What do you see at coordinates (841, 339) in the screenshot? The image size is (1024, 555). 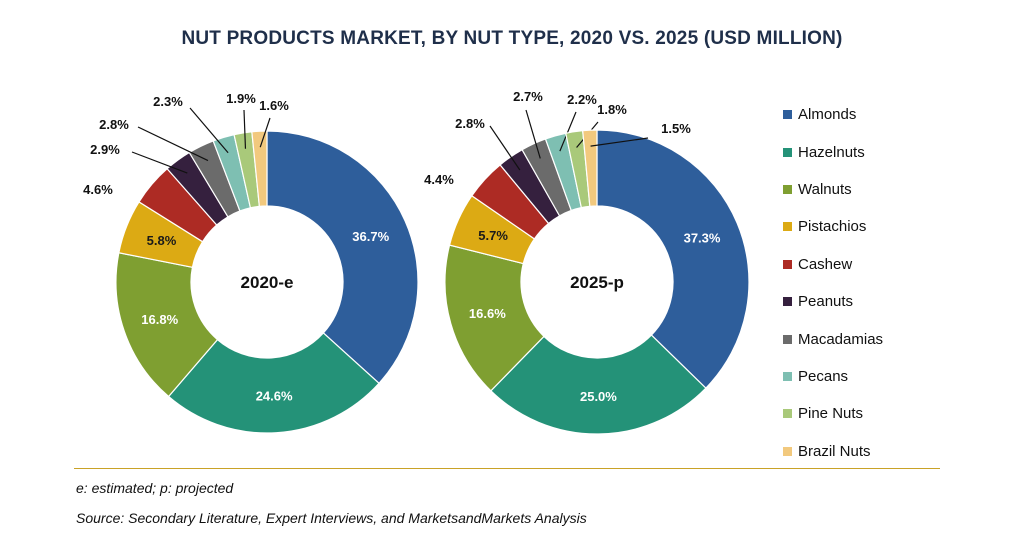 I see `legend-label: Macadamias` at bounding box center [841, 339].